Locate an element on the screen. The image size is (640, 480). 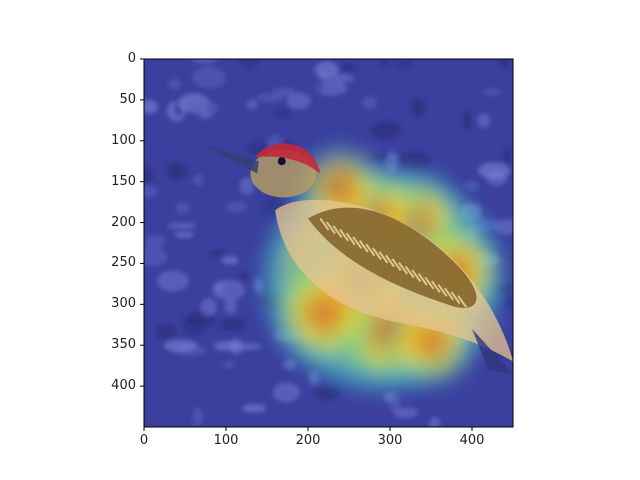
y-tick-label: 0 is located at coordinates (131, 58).